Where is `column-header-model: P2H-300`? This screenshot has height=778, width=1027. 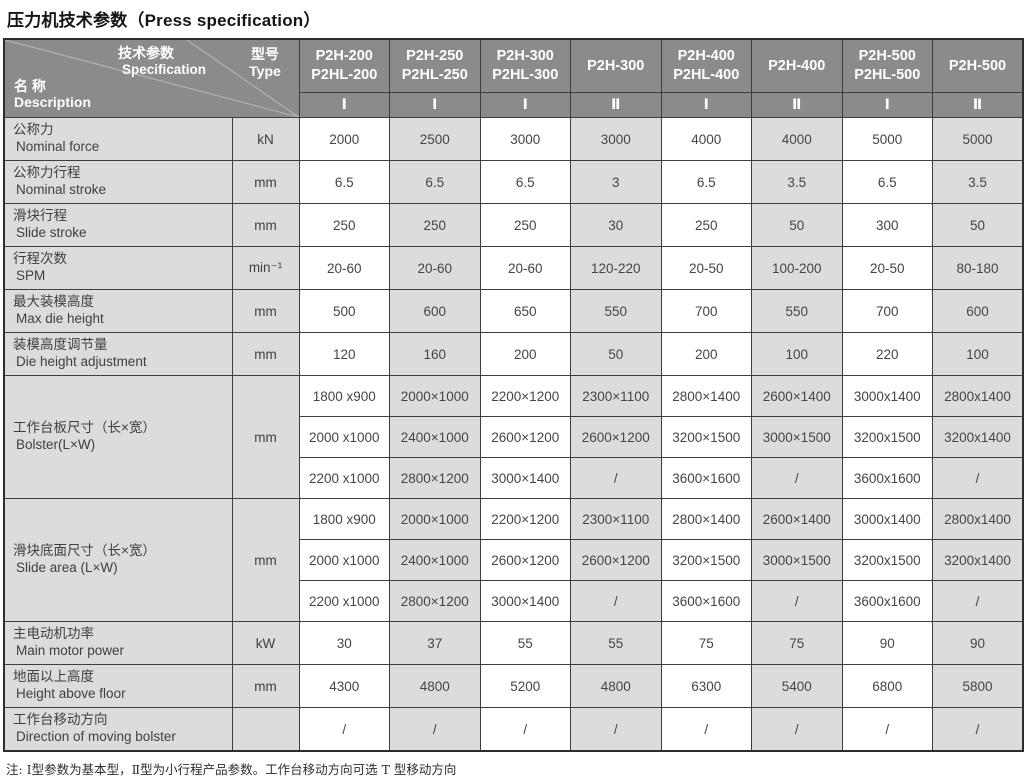
column-header-model: P2H-300 is located at coordinates (616, 65).